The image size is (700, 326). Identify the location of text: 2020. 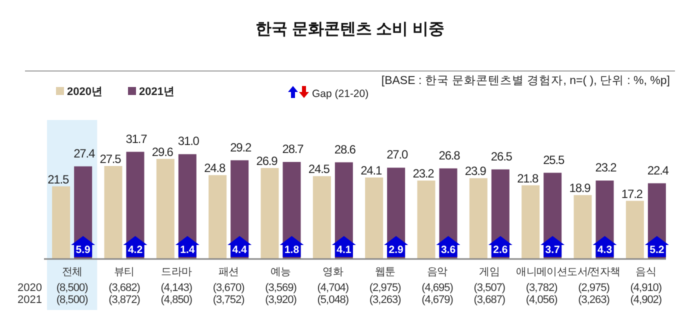
(30, 288).